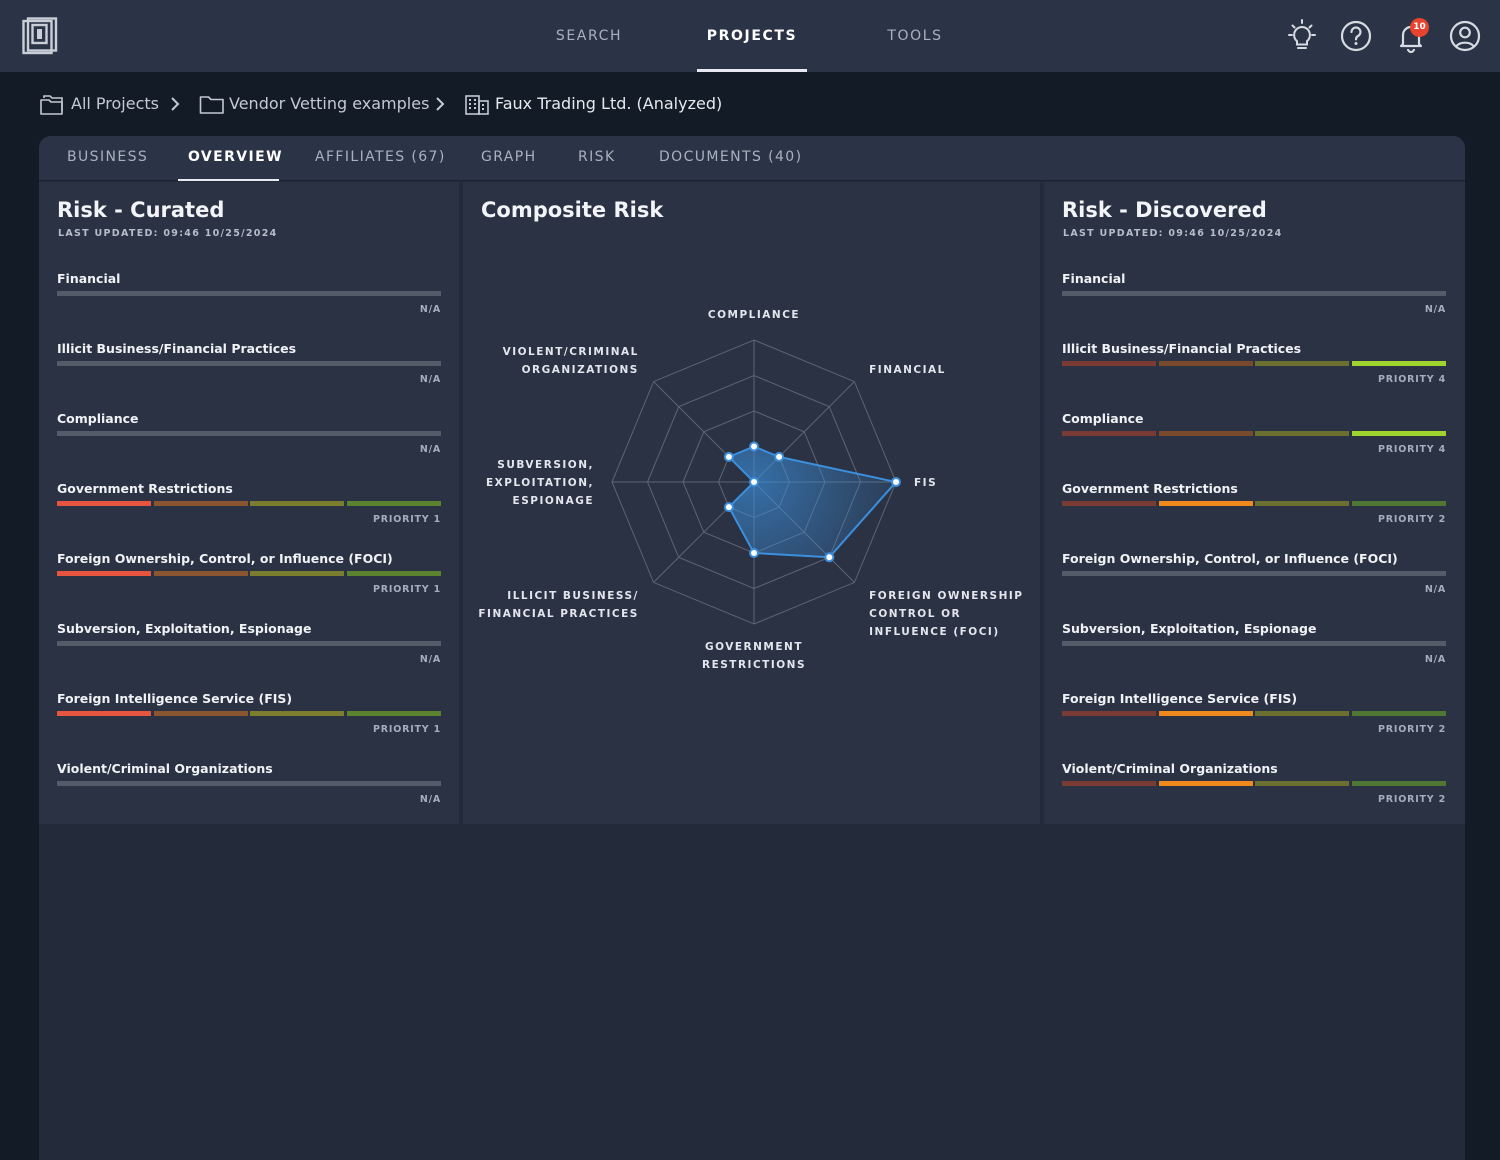  I want to click on risk-category-row: Government Restrictions PRIORITY 1, so click(249, 511).